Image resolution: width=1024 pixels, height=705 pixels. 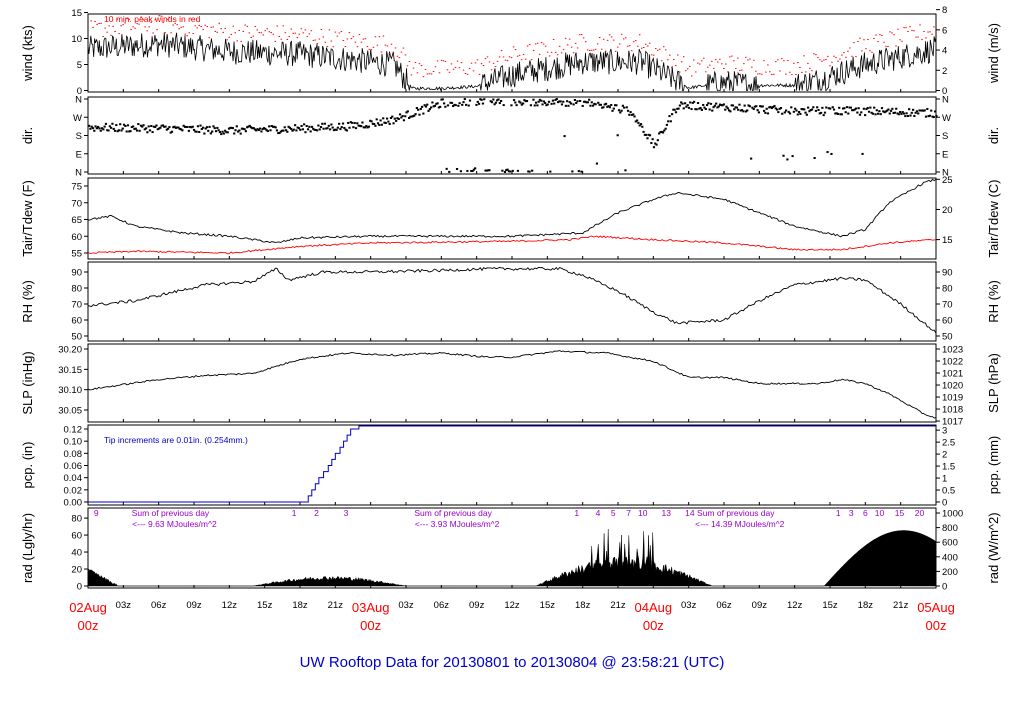 I want to click on rh-left-tick-label: 60, so click(x=76, y=321).